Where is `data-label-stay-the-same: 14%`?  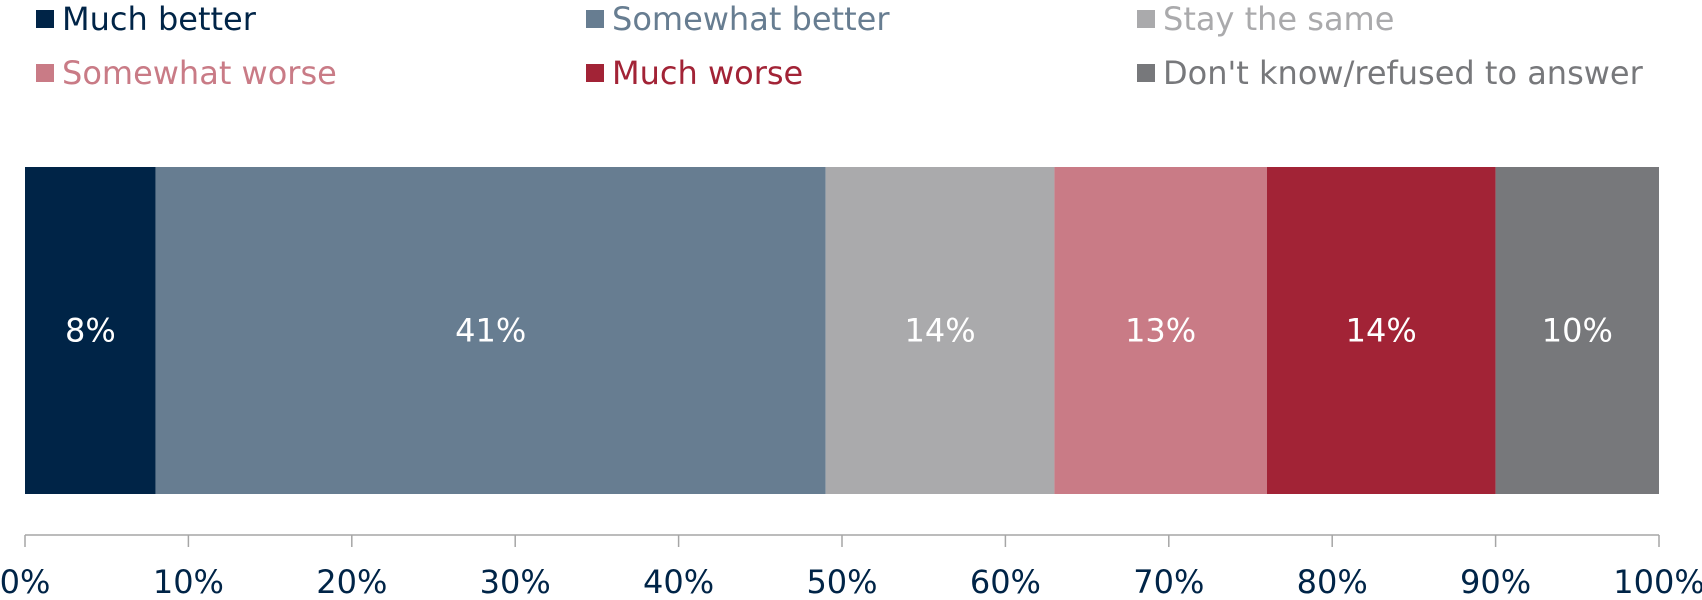
data-label-stay-the-same: 14% is located at coordinates (939, 331).